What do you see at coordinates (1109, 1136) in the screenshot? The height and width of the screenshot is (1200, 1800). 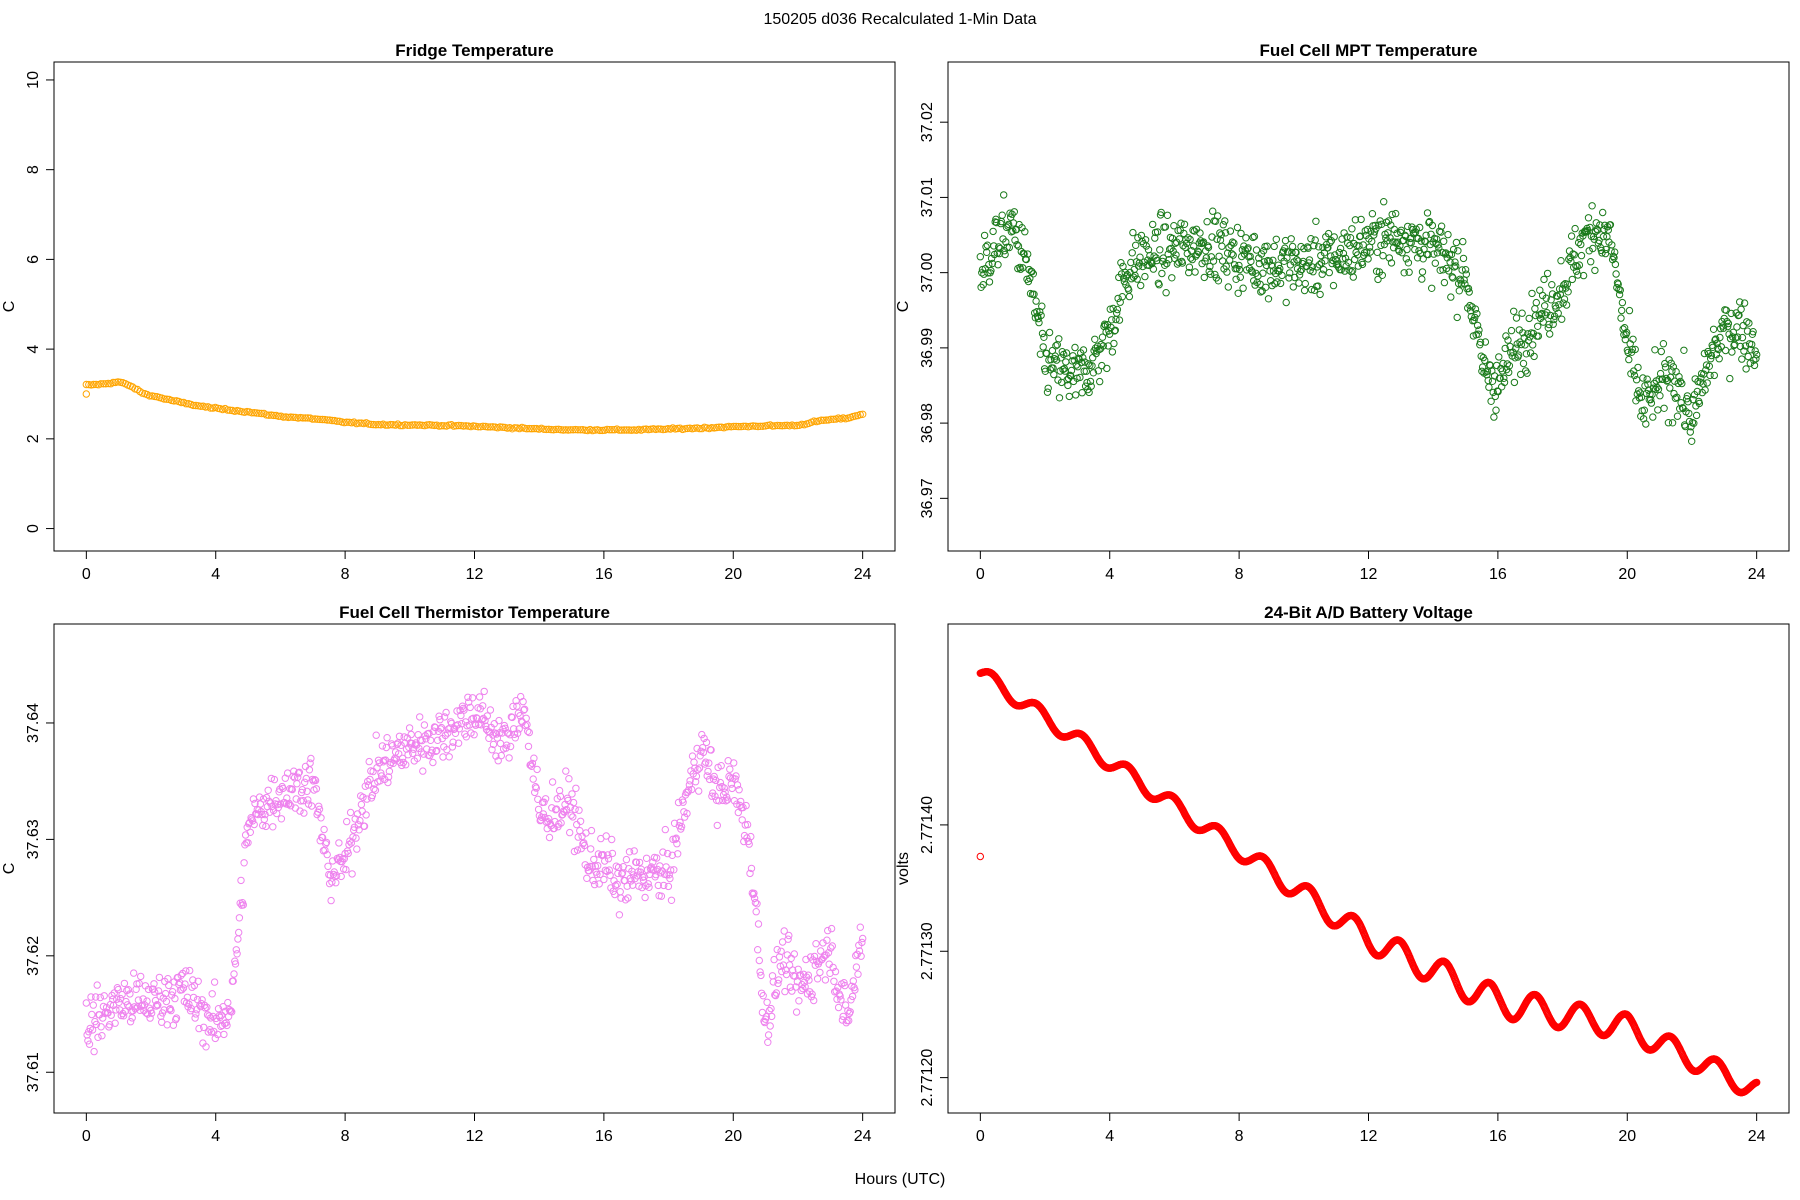 I see `x-tick-label: 4` at bounding box center [1109, 1136].